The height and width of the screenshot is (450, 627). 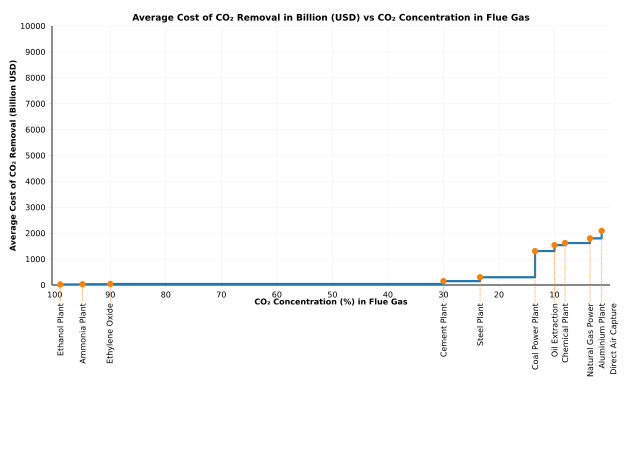 What do you see at coordinates (331, 18) in the screenshot?
I see `chart-title: Average Cost of CO₂ Removal in Billion (USD) vs CO₂ Concentration in Flue Gas` at bounding box center [331, 18].